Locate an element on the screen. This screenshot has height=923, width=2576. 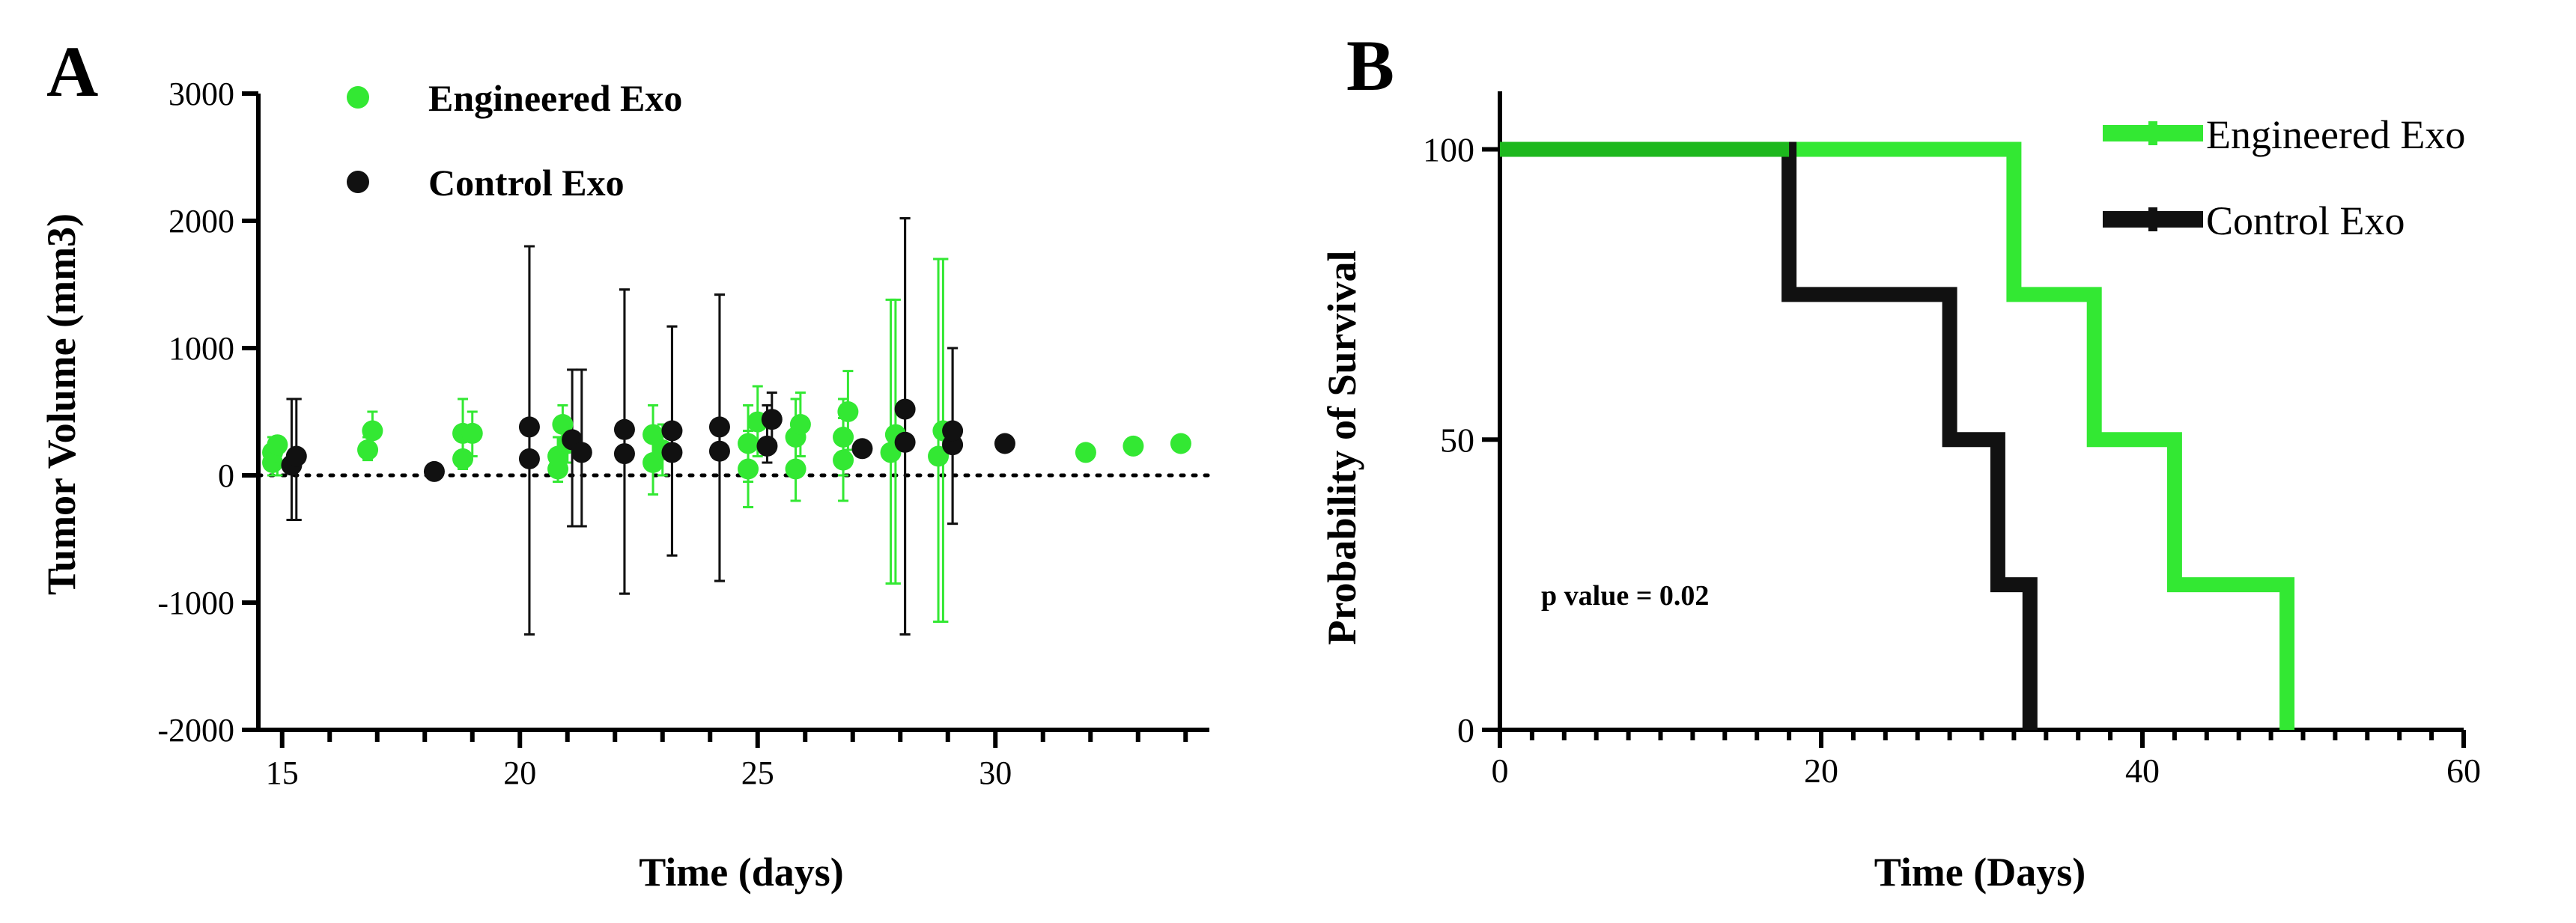
panel-b-y-tick-label: 0 is located at coordinates (1465, 730).